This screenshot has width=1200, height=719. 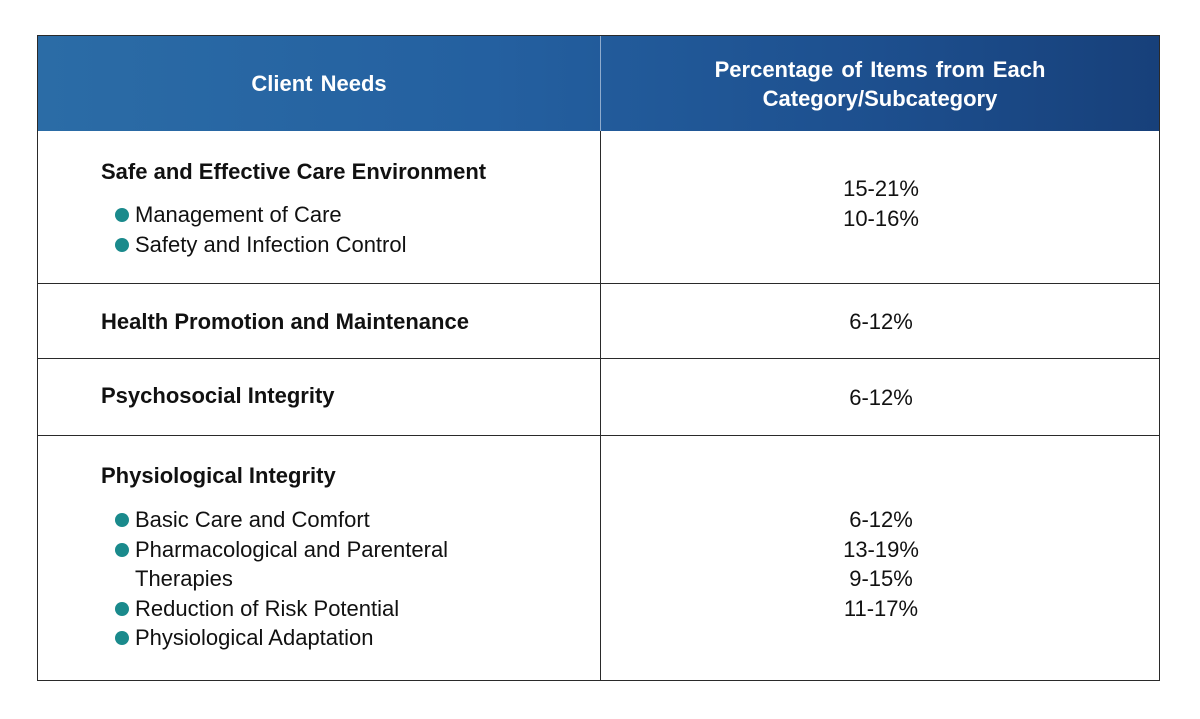 I want to click on category-safe-effective-care: Safe and Effective Care Environment, so click(x=294, y=171).